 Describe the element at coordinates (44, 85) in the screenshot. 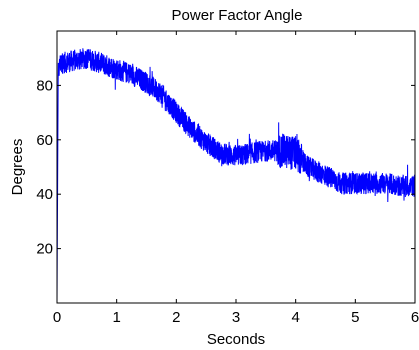

I see `y-tick-label: 80` at that location.